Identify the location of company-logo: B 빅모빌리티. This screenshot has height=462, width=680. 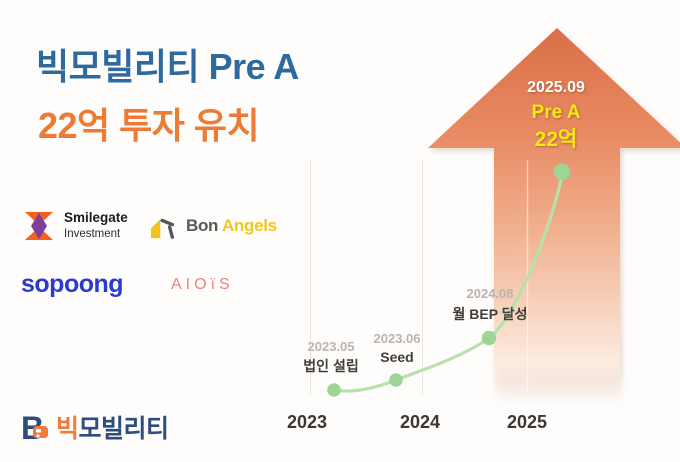
(95, 427).